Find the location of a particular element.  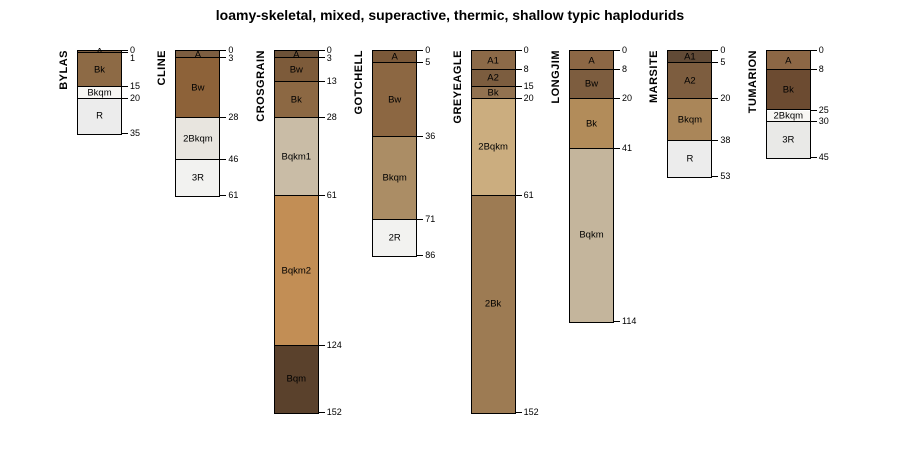

profile-column: A Bk Bkqm R is located at coordinates (99, 91).